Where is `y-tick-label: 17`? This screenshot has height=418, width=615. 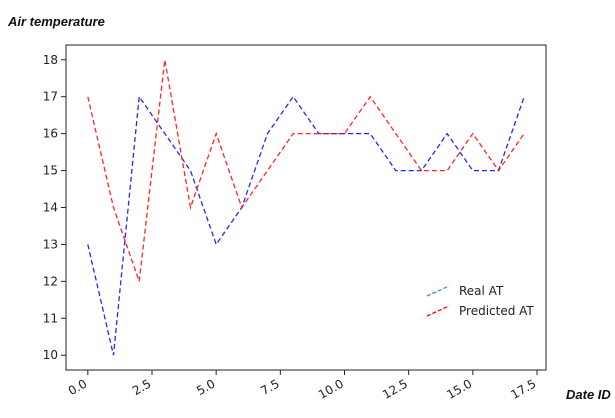
y-tick-label: 17 is located at coordinates (50, 97).